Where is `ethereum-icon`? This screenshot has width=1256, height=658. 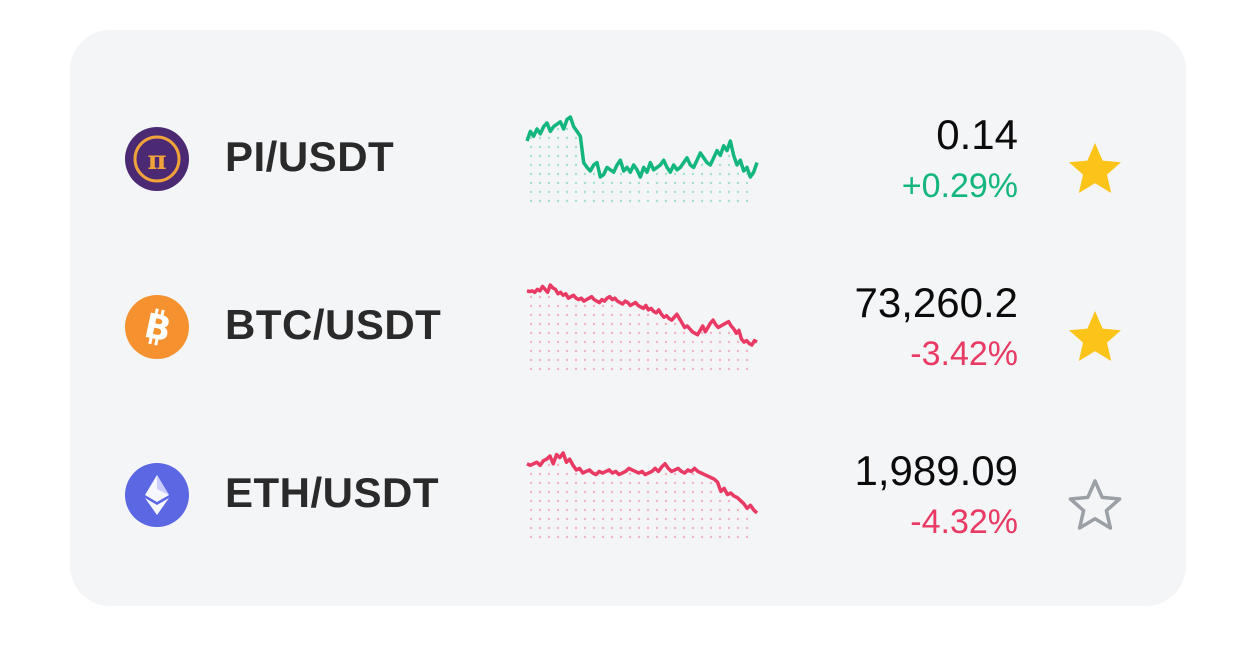 ethereum-icon is located at coordinates (157, 495).